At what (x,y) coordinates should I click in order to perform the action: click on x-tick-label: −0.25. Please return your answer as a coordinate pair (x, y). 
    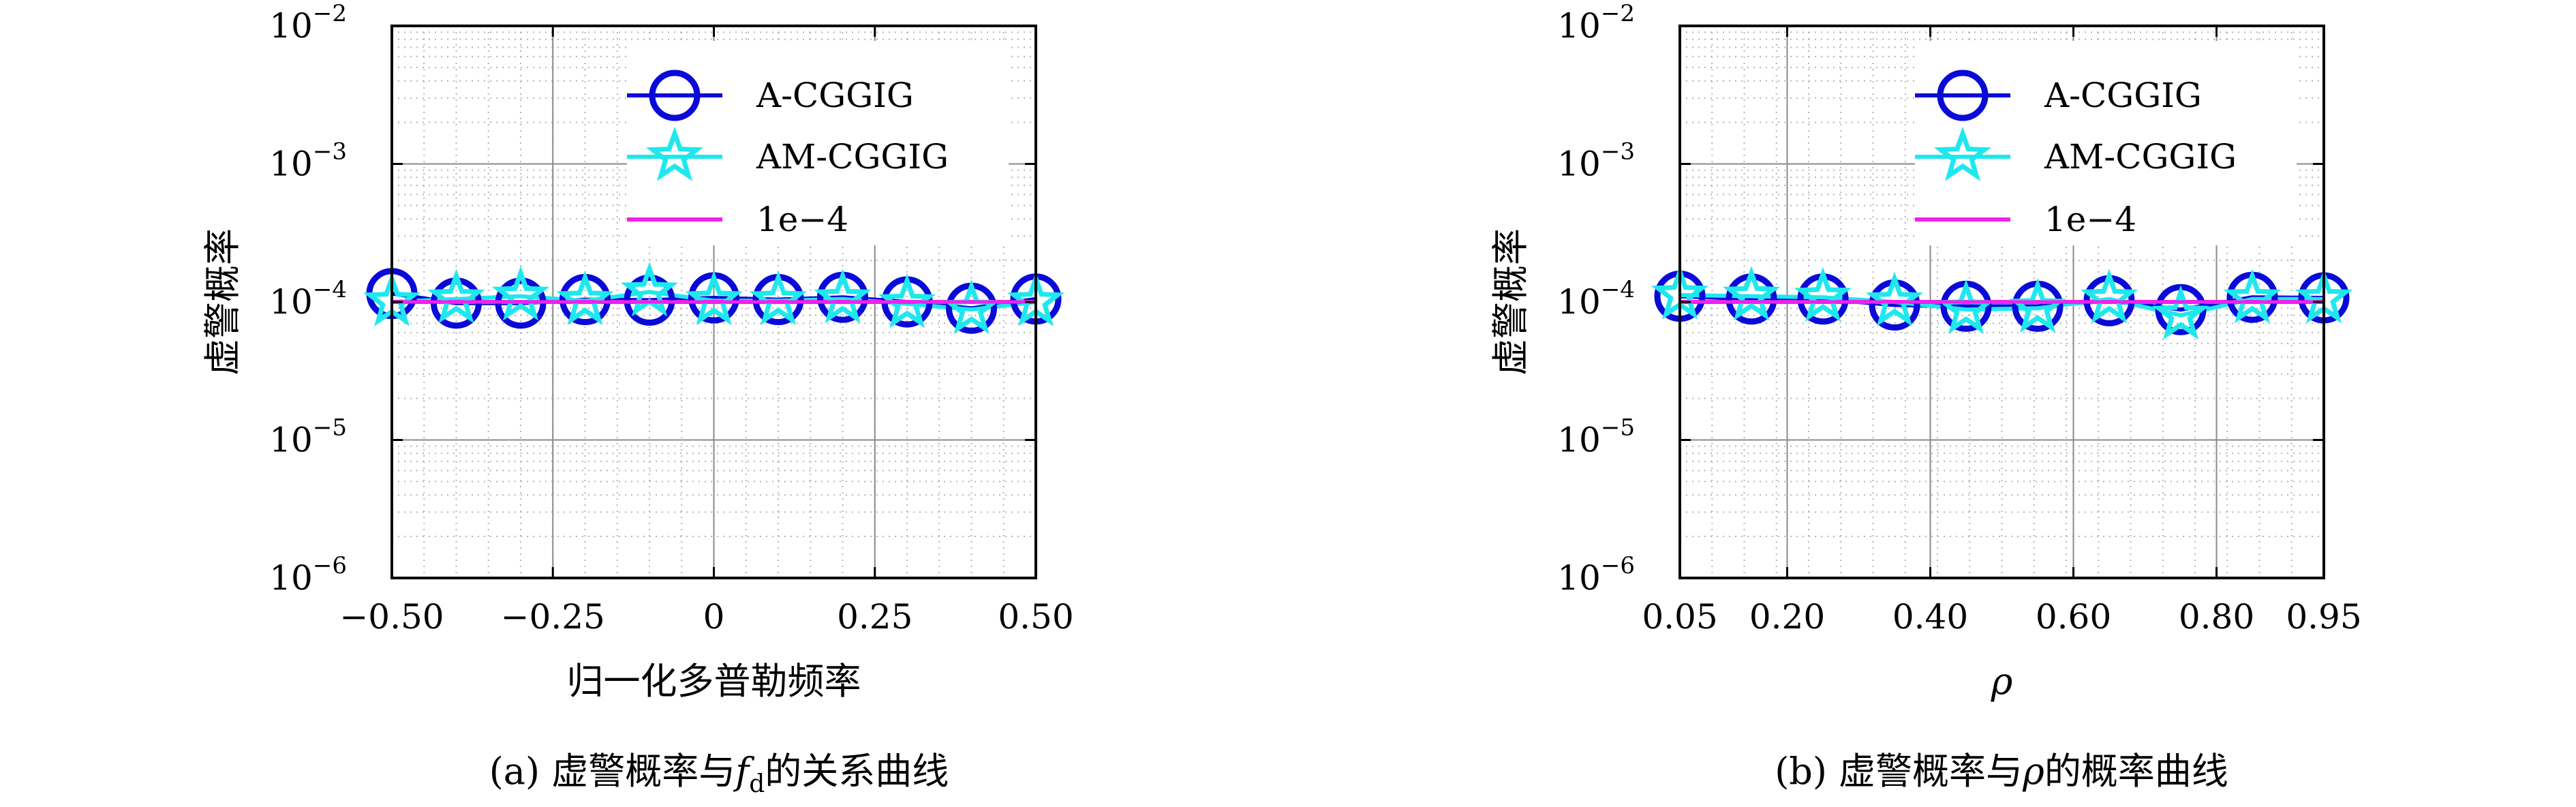
    Looking at the image, I should click on (553, 617).